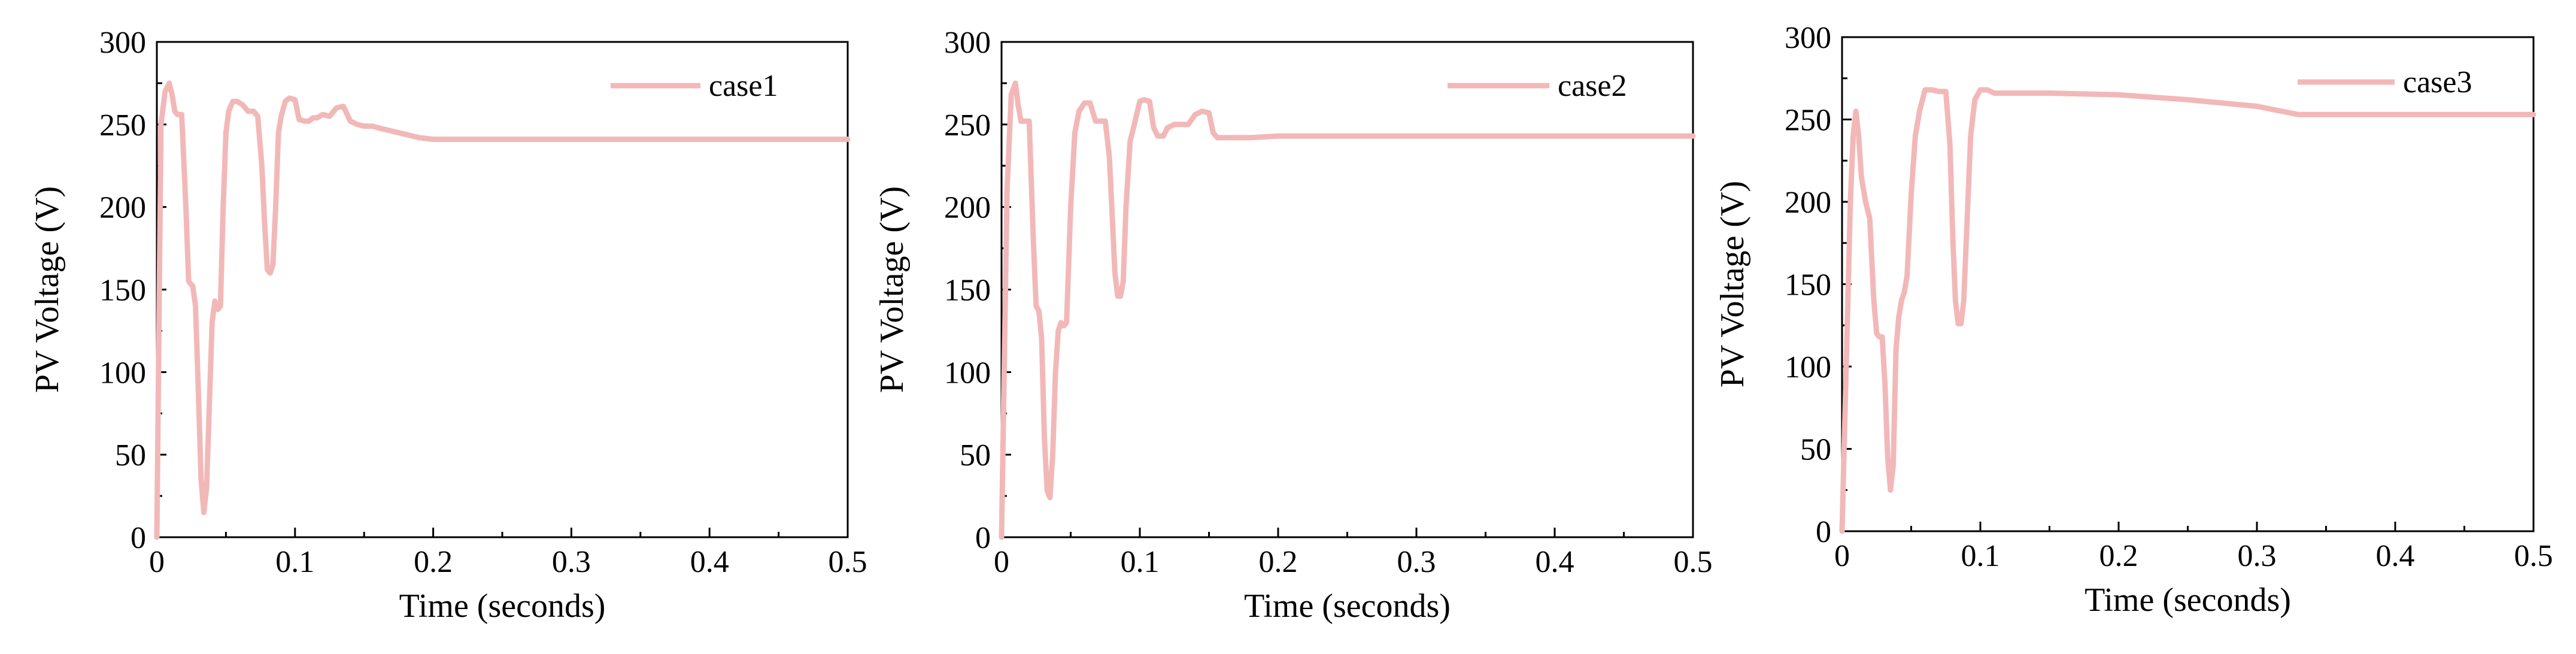  I want to click on legend-label: case1, so click(743, 86).